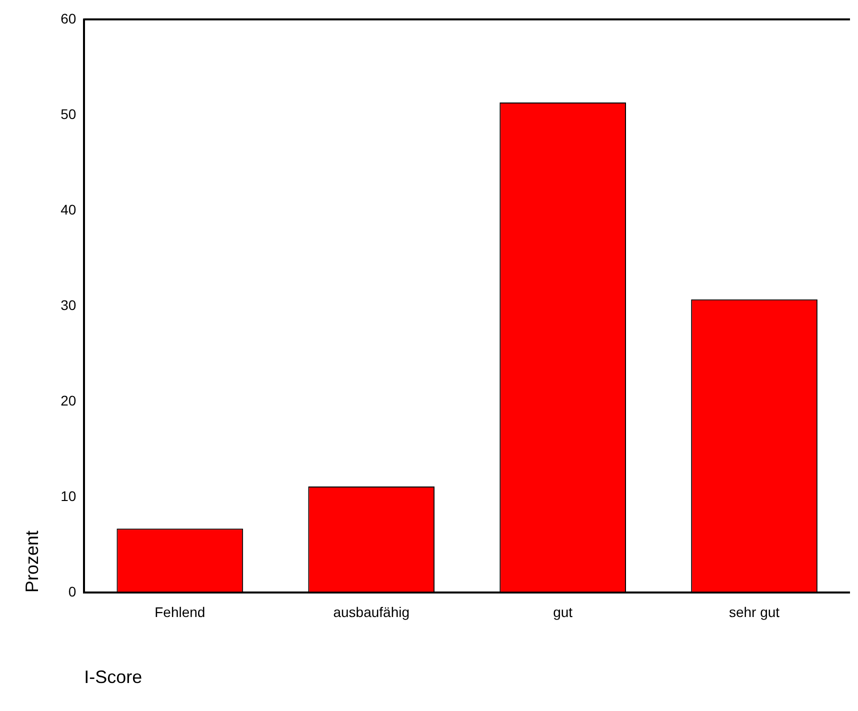  Describe the element at coordinates (68, 304) in the screenshot. I see `y-tick-label: 30` at that location.